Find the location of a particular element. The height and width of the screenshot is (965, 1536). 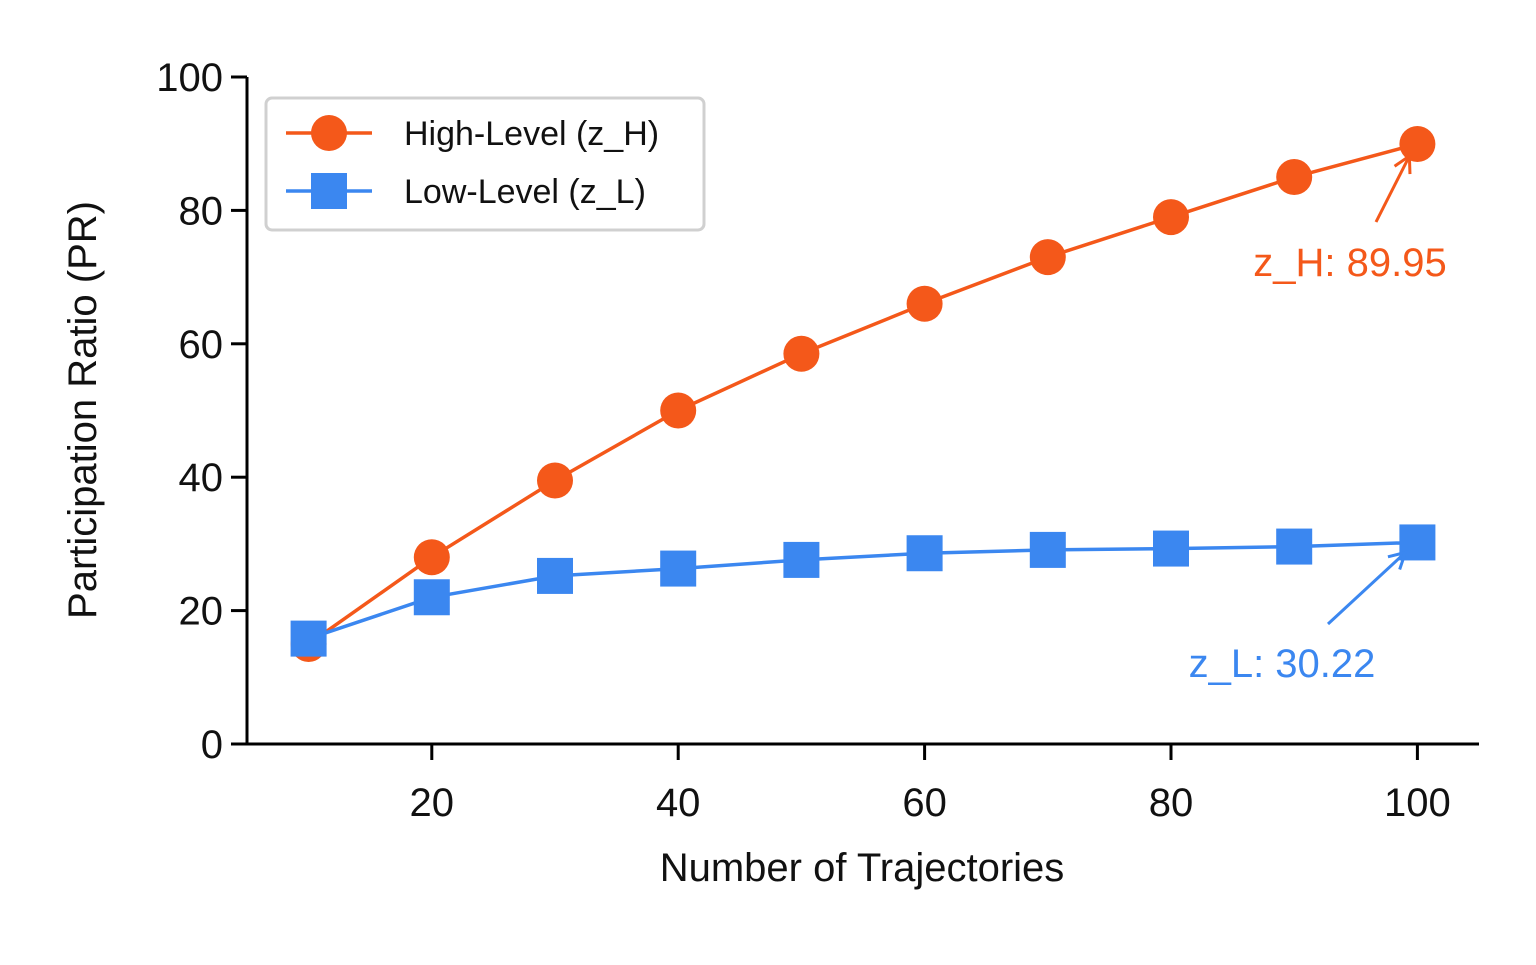

legend-marker-low-level is located at coordinates (329, 191).